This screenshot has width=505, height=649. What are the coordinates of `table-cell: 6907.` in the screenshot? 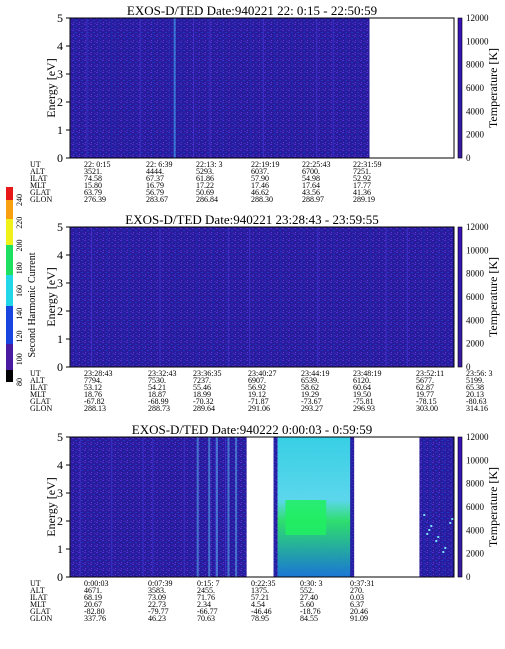 It's located at (257, 380).